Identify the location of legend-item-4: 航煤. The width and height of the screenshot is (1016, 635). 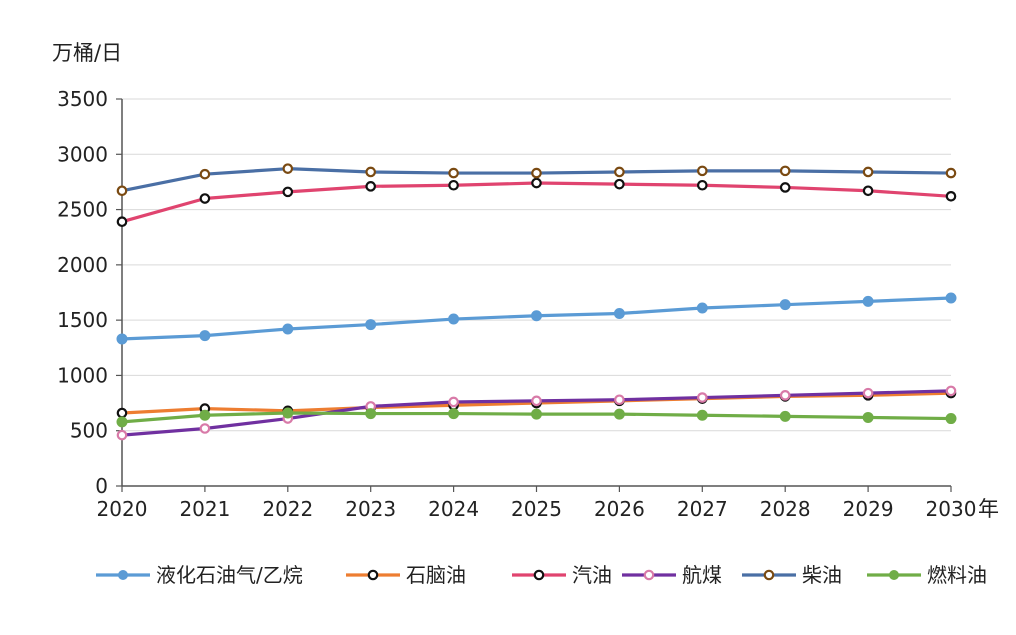
(672, 575).